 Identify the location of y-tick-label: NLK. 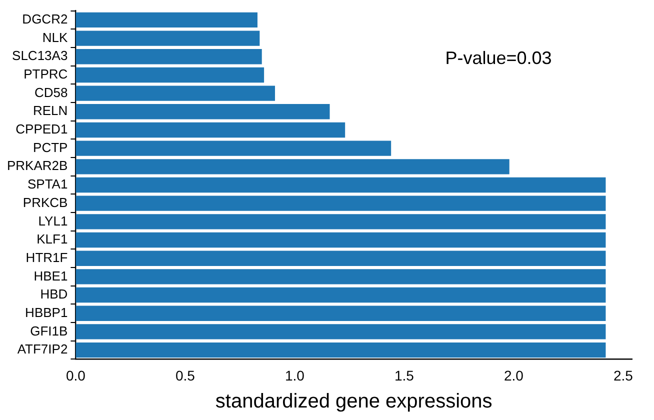
(55, 37).